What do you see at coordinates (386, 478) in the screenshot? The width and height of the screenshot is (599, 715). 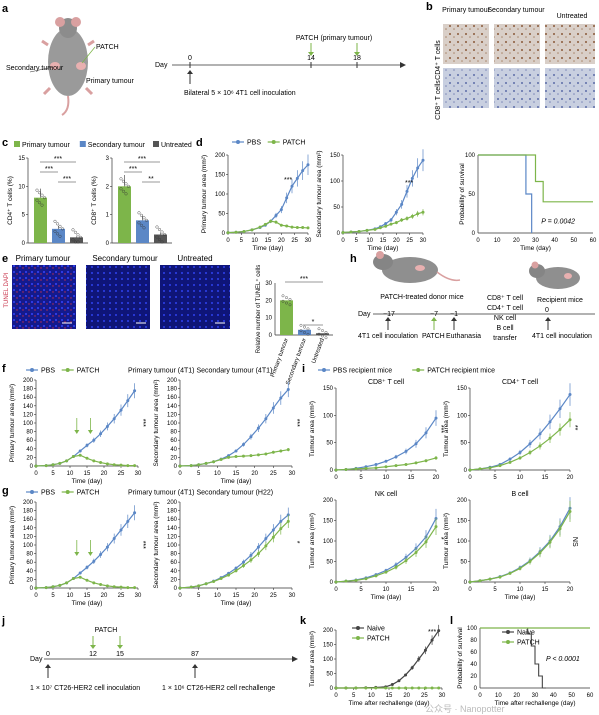 I see `i-chart-0-xtick-label: 10` at bounding box center [386, 478].